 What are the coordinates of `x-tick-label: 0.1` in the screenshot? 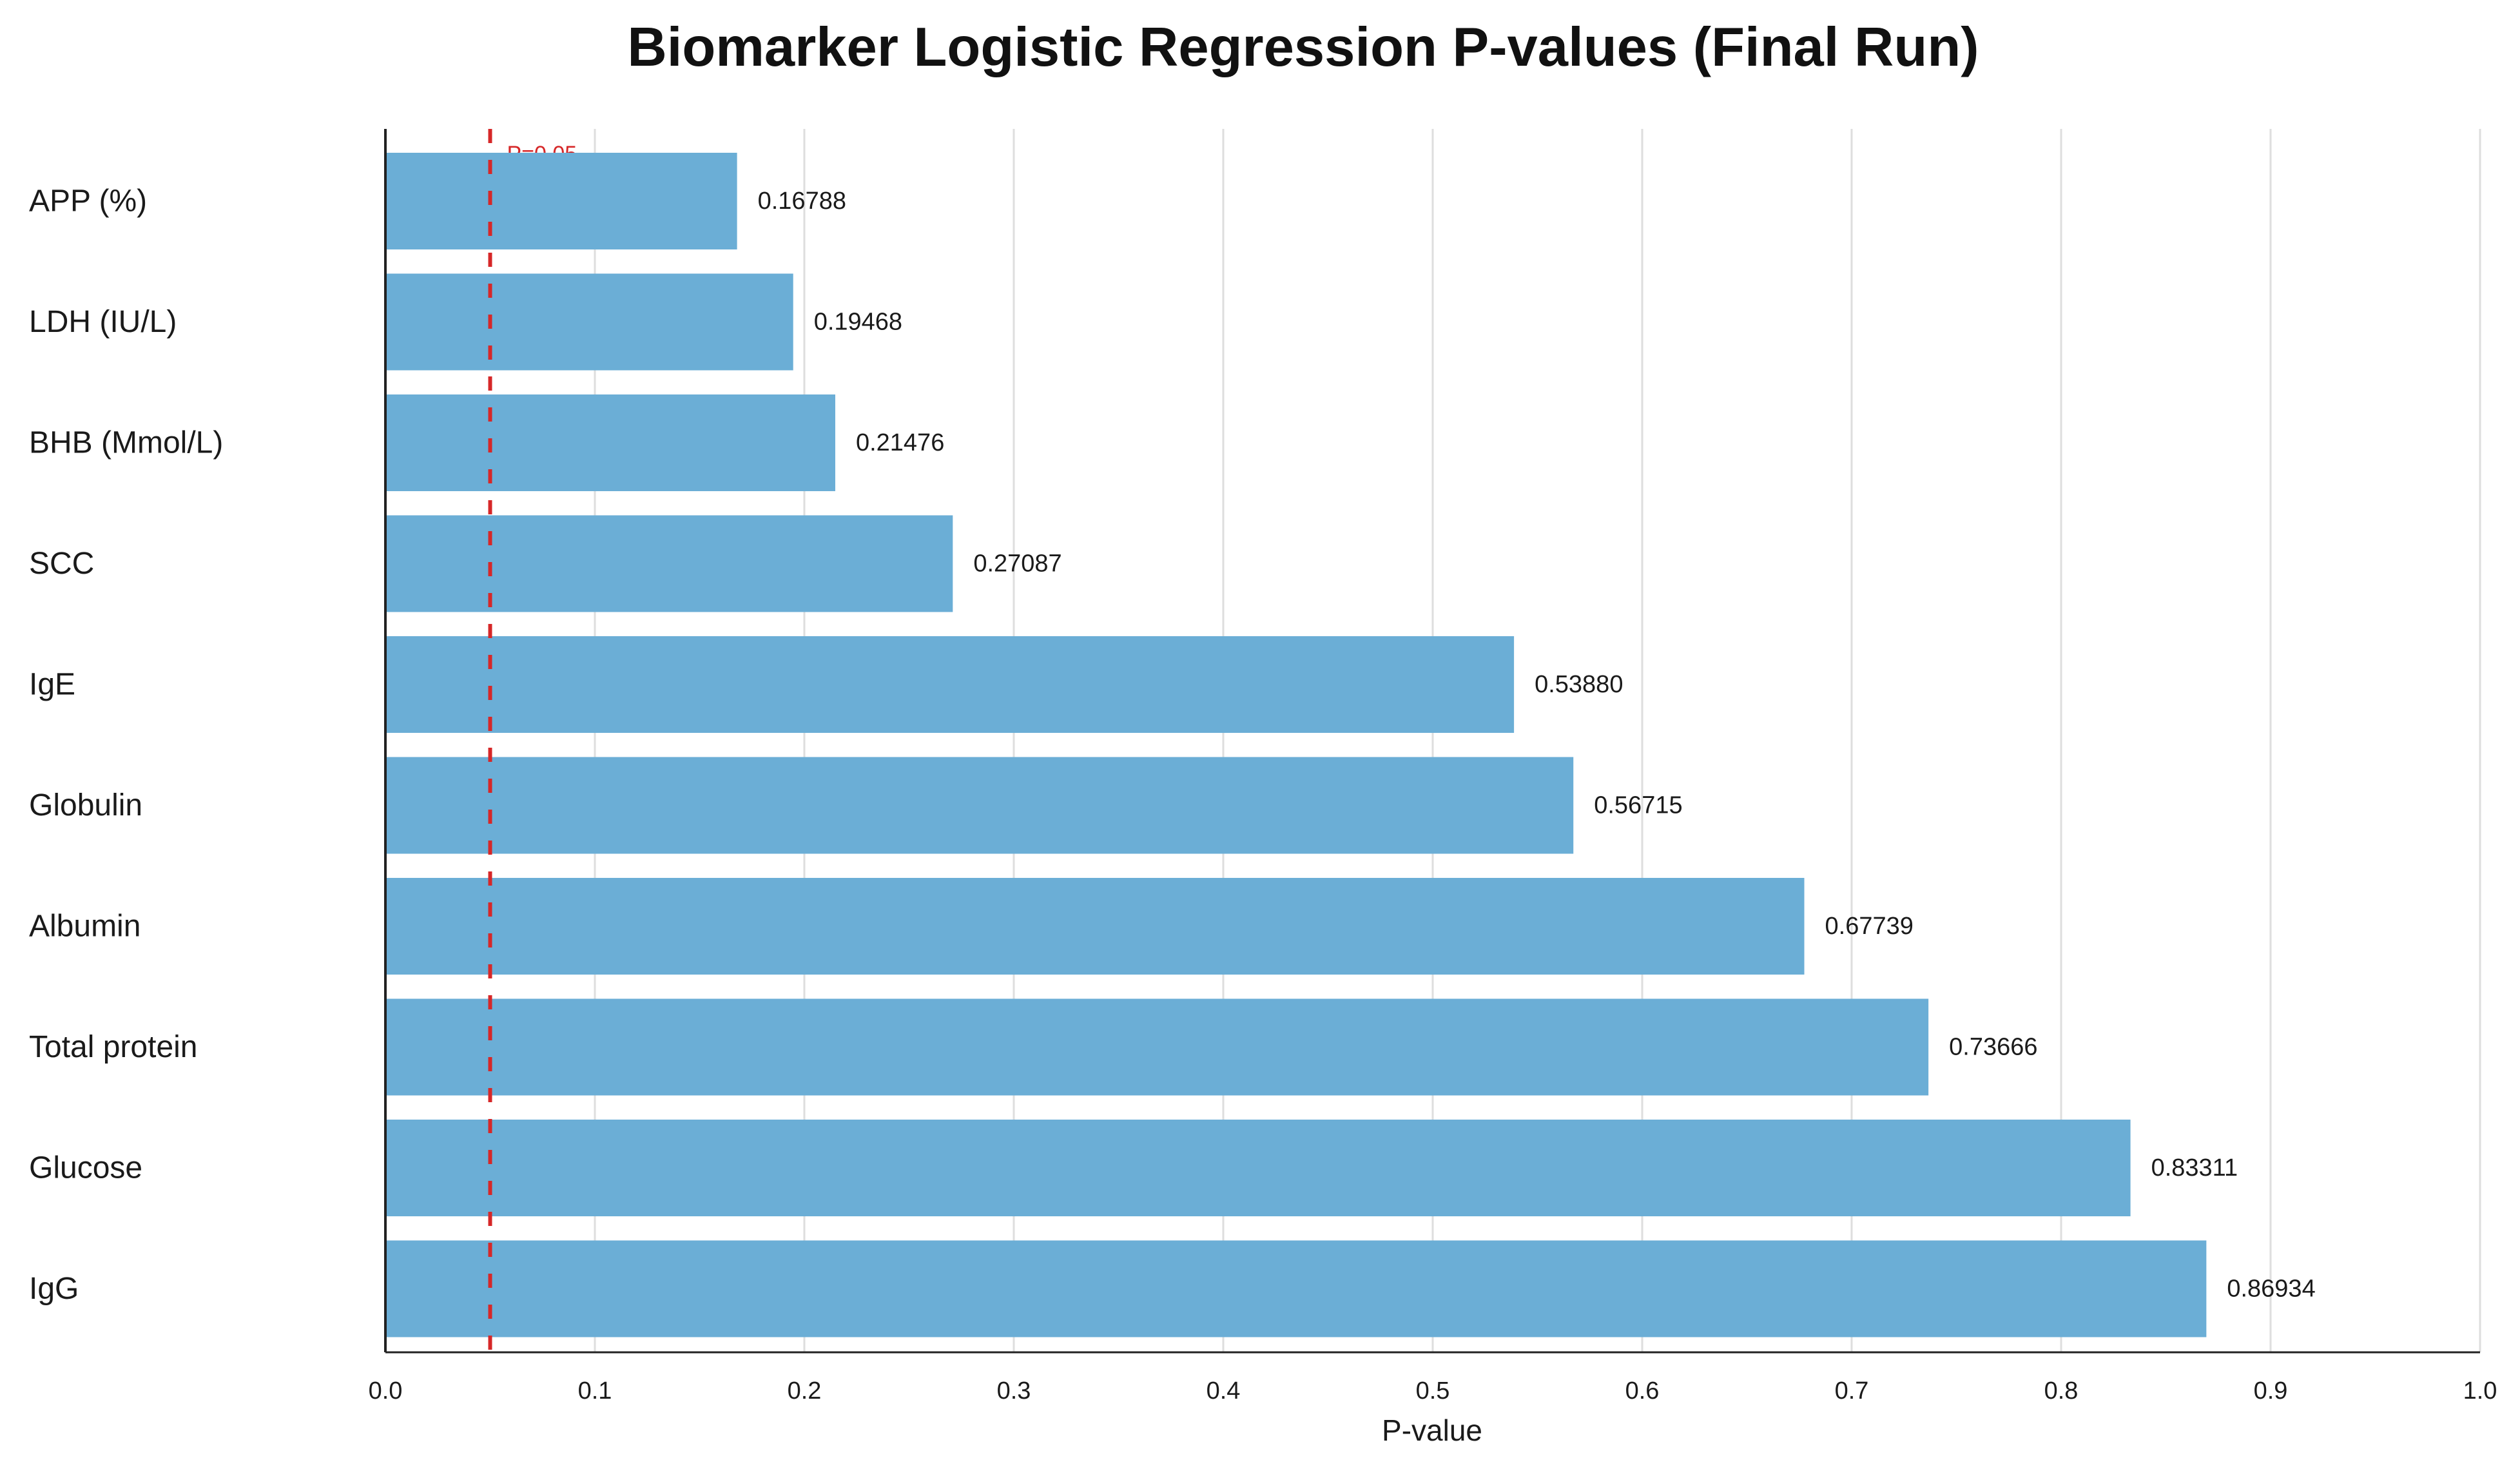 It's located at (595, 1391).